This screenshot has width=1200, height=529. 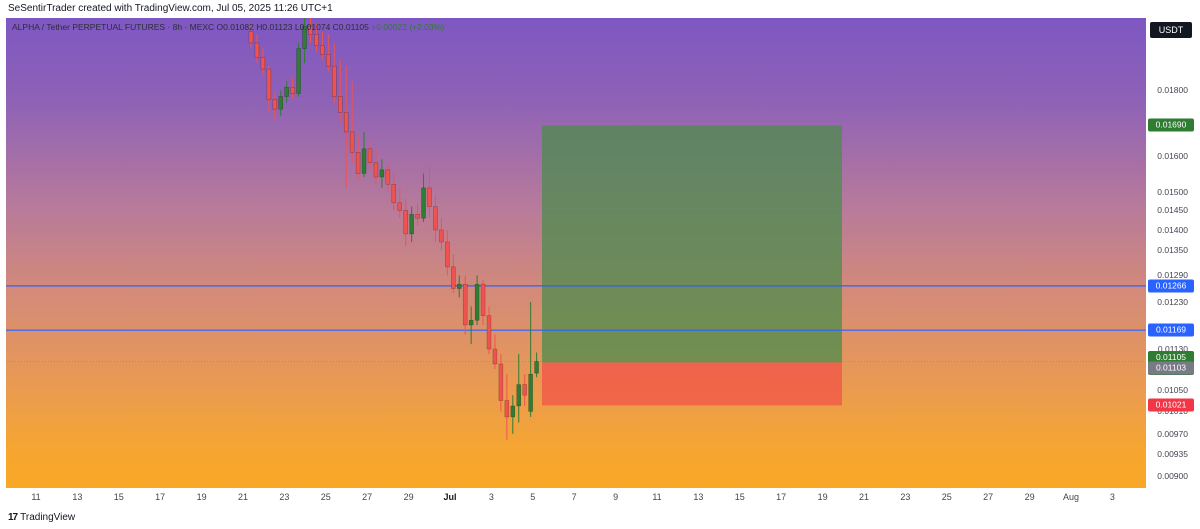 I want to click on price-tag-entry: 0.01103, so click(x=1171, y=368).